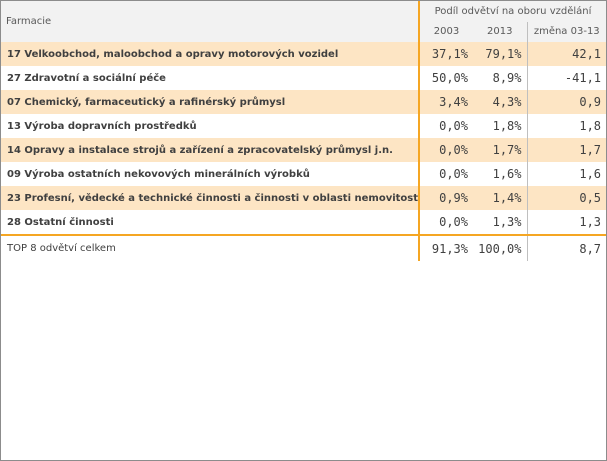 This screenshot has height=461, width=607. What do you see at coordinates (500, 102) in the screenshot?
I see `row-2013: 4,3%` at bounding box center [500, 102].